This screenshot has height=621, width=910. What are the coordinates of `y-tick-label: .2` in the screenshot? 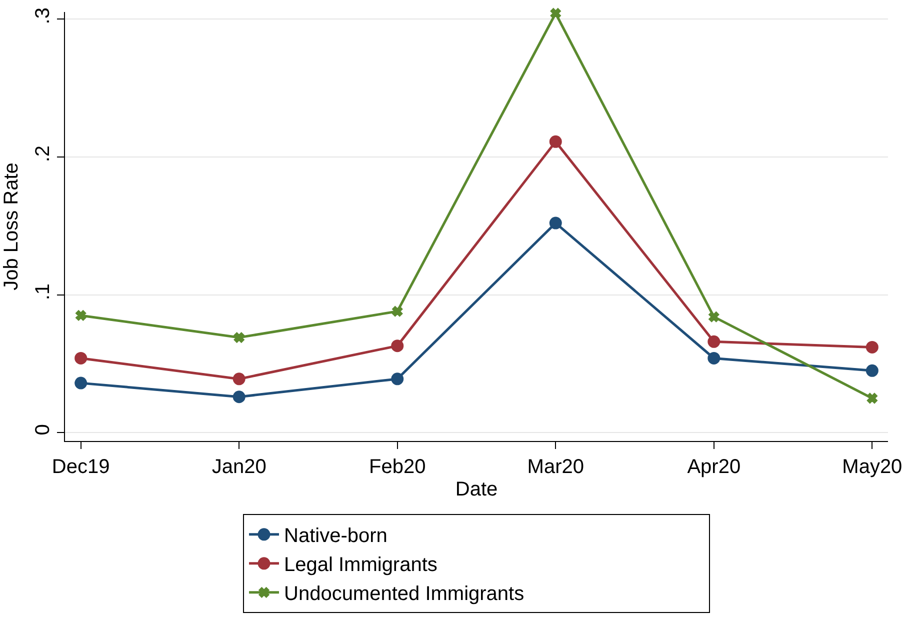 It's located at (43, 153).